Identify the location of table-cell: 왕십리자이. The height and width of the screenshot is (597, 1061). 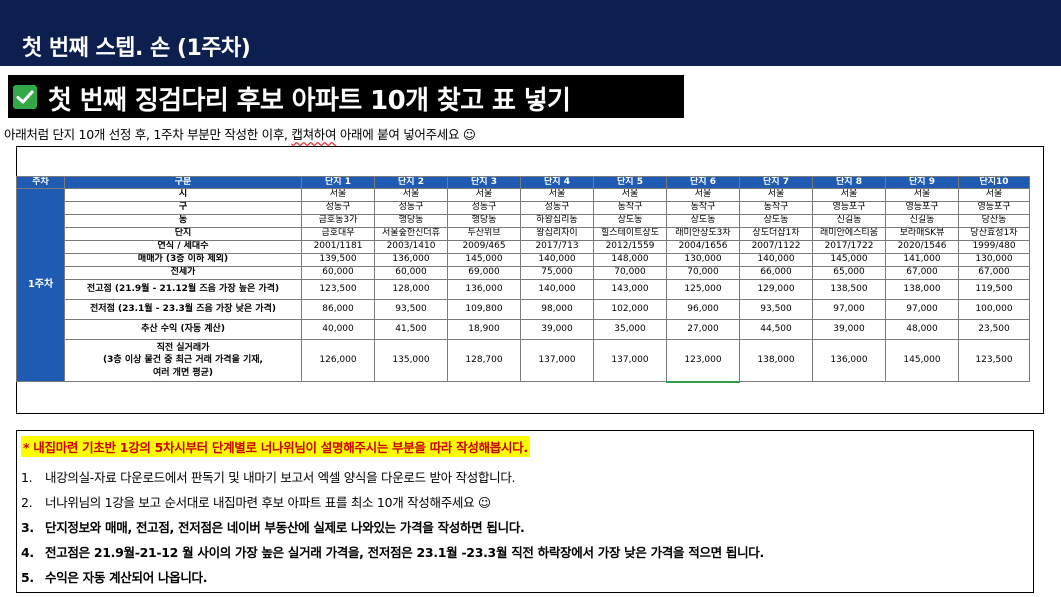
(557, 234).